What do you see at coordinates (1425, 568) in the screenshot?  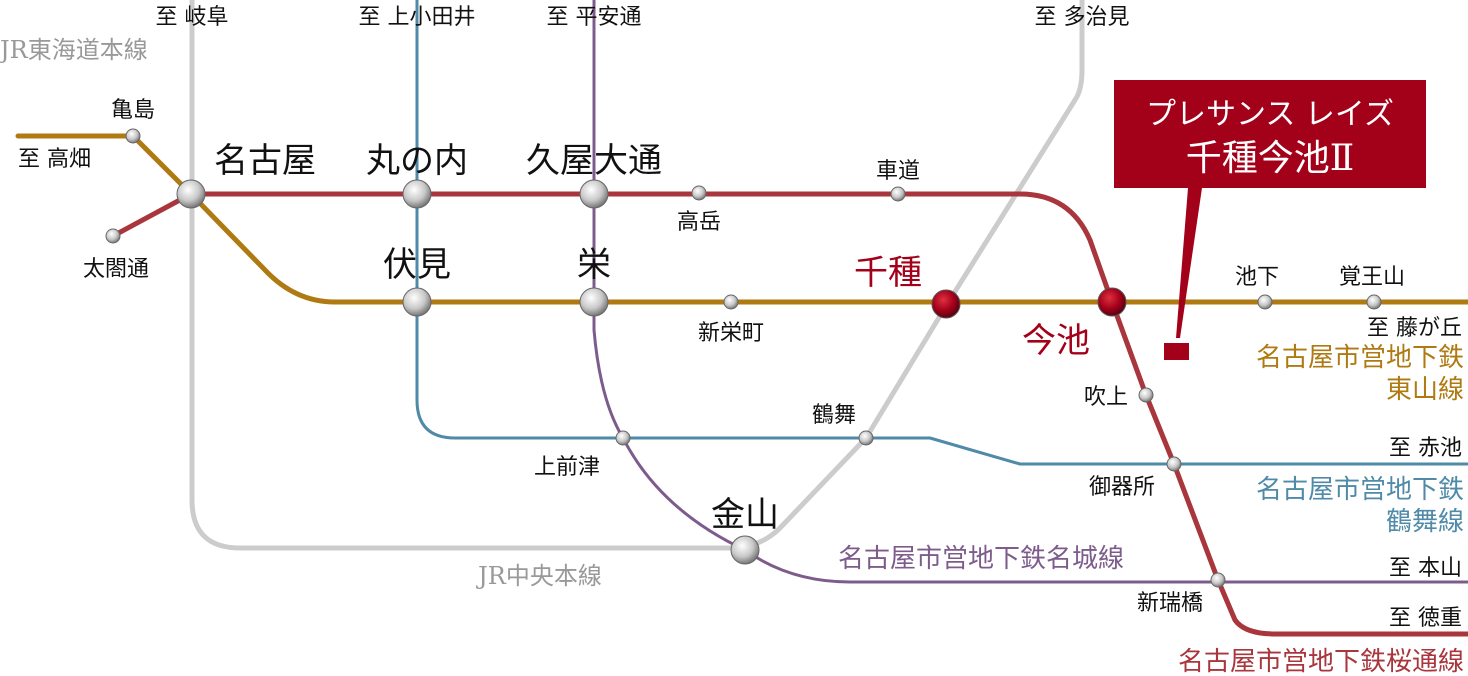 I see `direction-motoyama: 至 本山` at bounding box center [1425, 568].